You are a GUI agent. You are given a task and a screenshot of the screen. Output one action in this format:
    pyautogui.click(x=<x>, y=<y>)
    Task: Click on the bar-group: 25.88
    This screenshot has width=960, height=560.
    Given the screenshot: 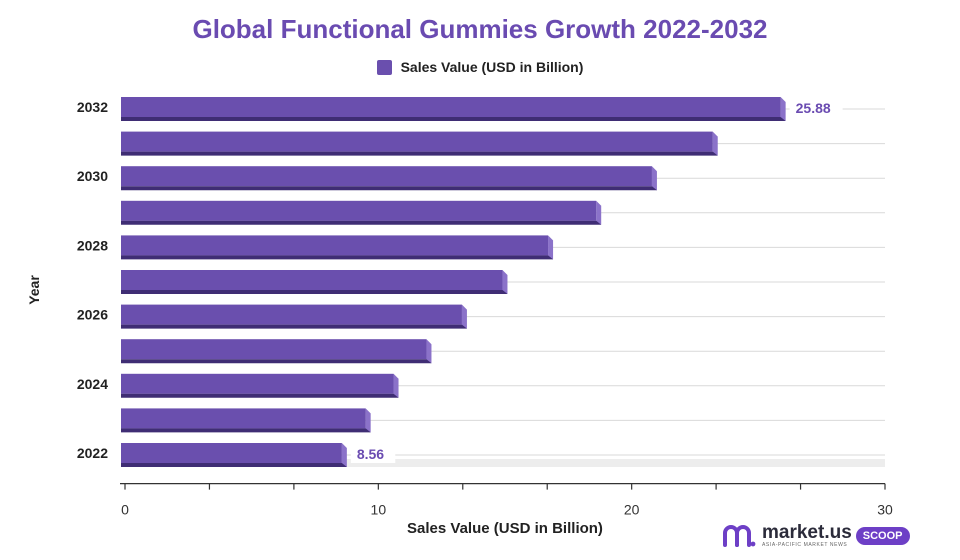 What is the action you would take?
    pyautogui.click(x=482, y=109)
    